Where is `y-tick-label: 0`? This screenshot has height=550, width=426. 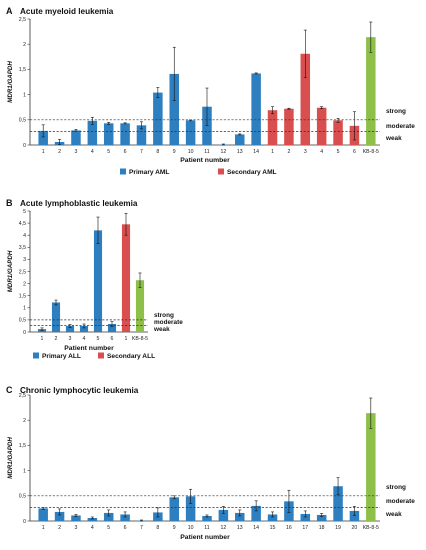
y-tick-label: 0 is located at coordinates (24, 522).